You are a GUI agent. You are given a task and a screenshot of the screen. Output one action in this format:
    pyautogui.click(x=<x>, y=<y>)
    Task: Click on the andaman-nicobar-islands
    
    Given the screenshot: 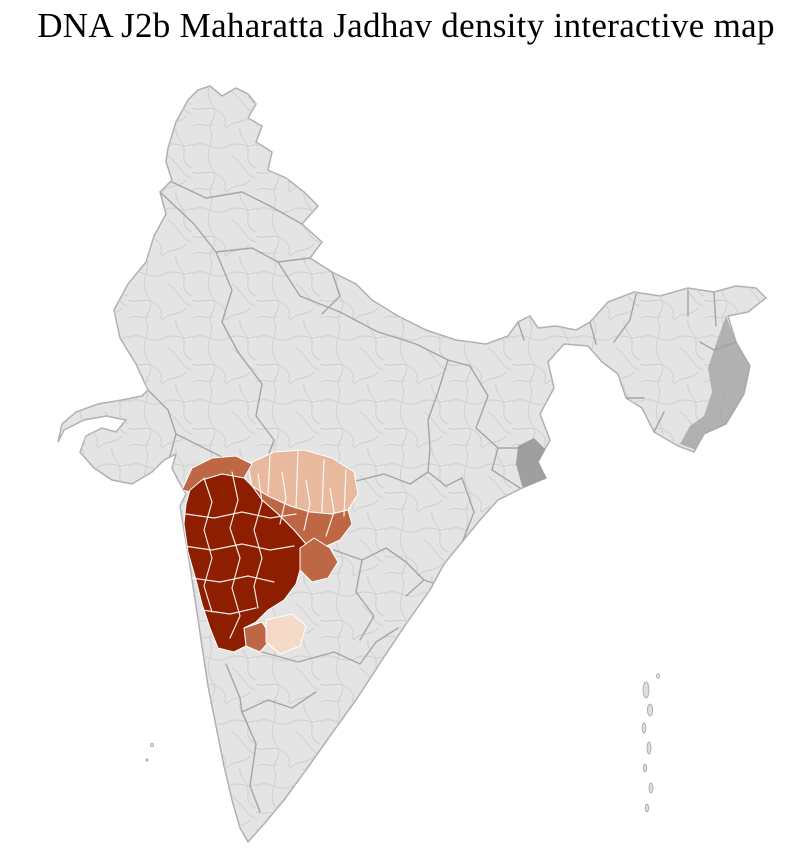 What is the action you would take?
    pyautogui.click(x=651, y=743)
    